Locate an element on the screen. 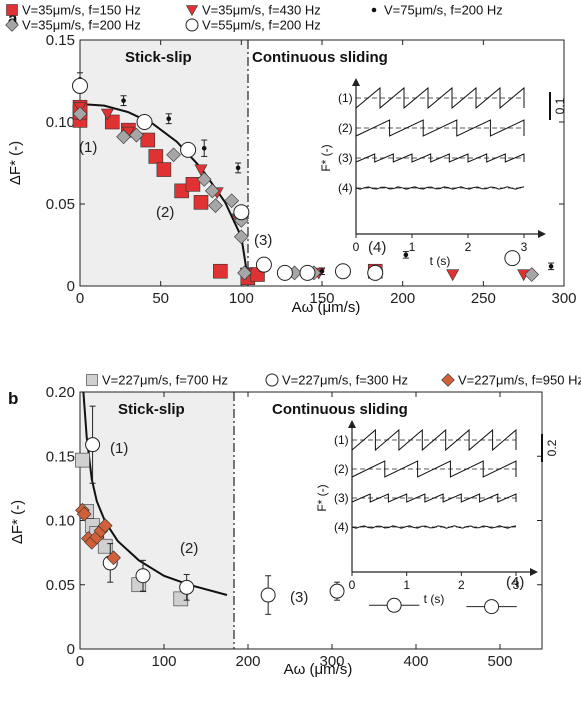 The width and height of the screenshot is (581, 702). fit-line is located at coordinates (163, 186).